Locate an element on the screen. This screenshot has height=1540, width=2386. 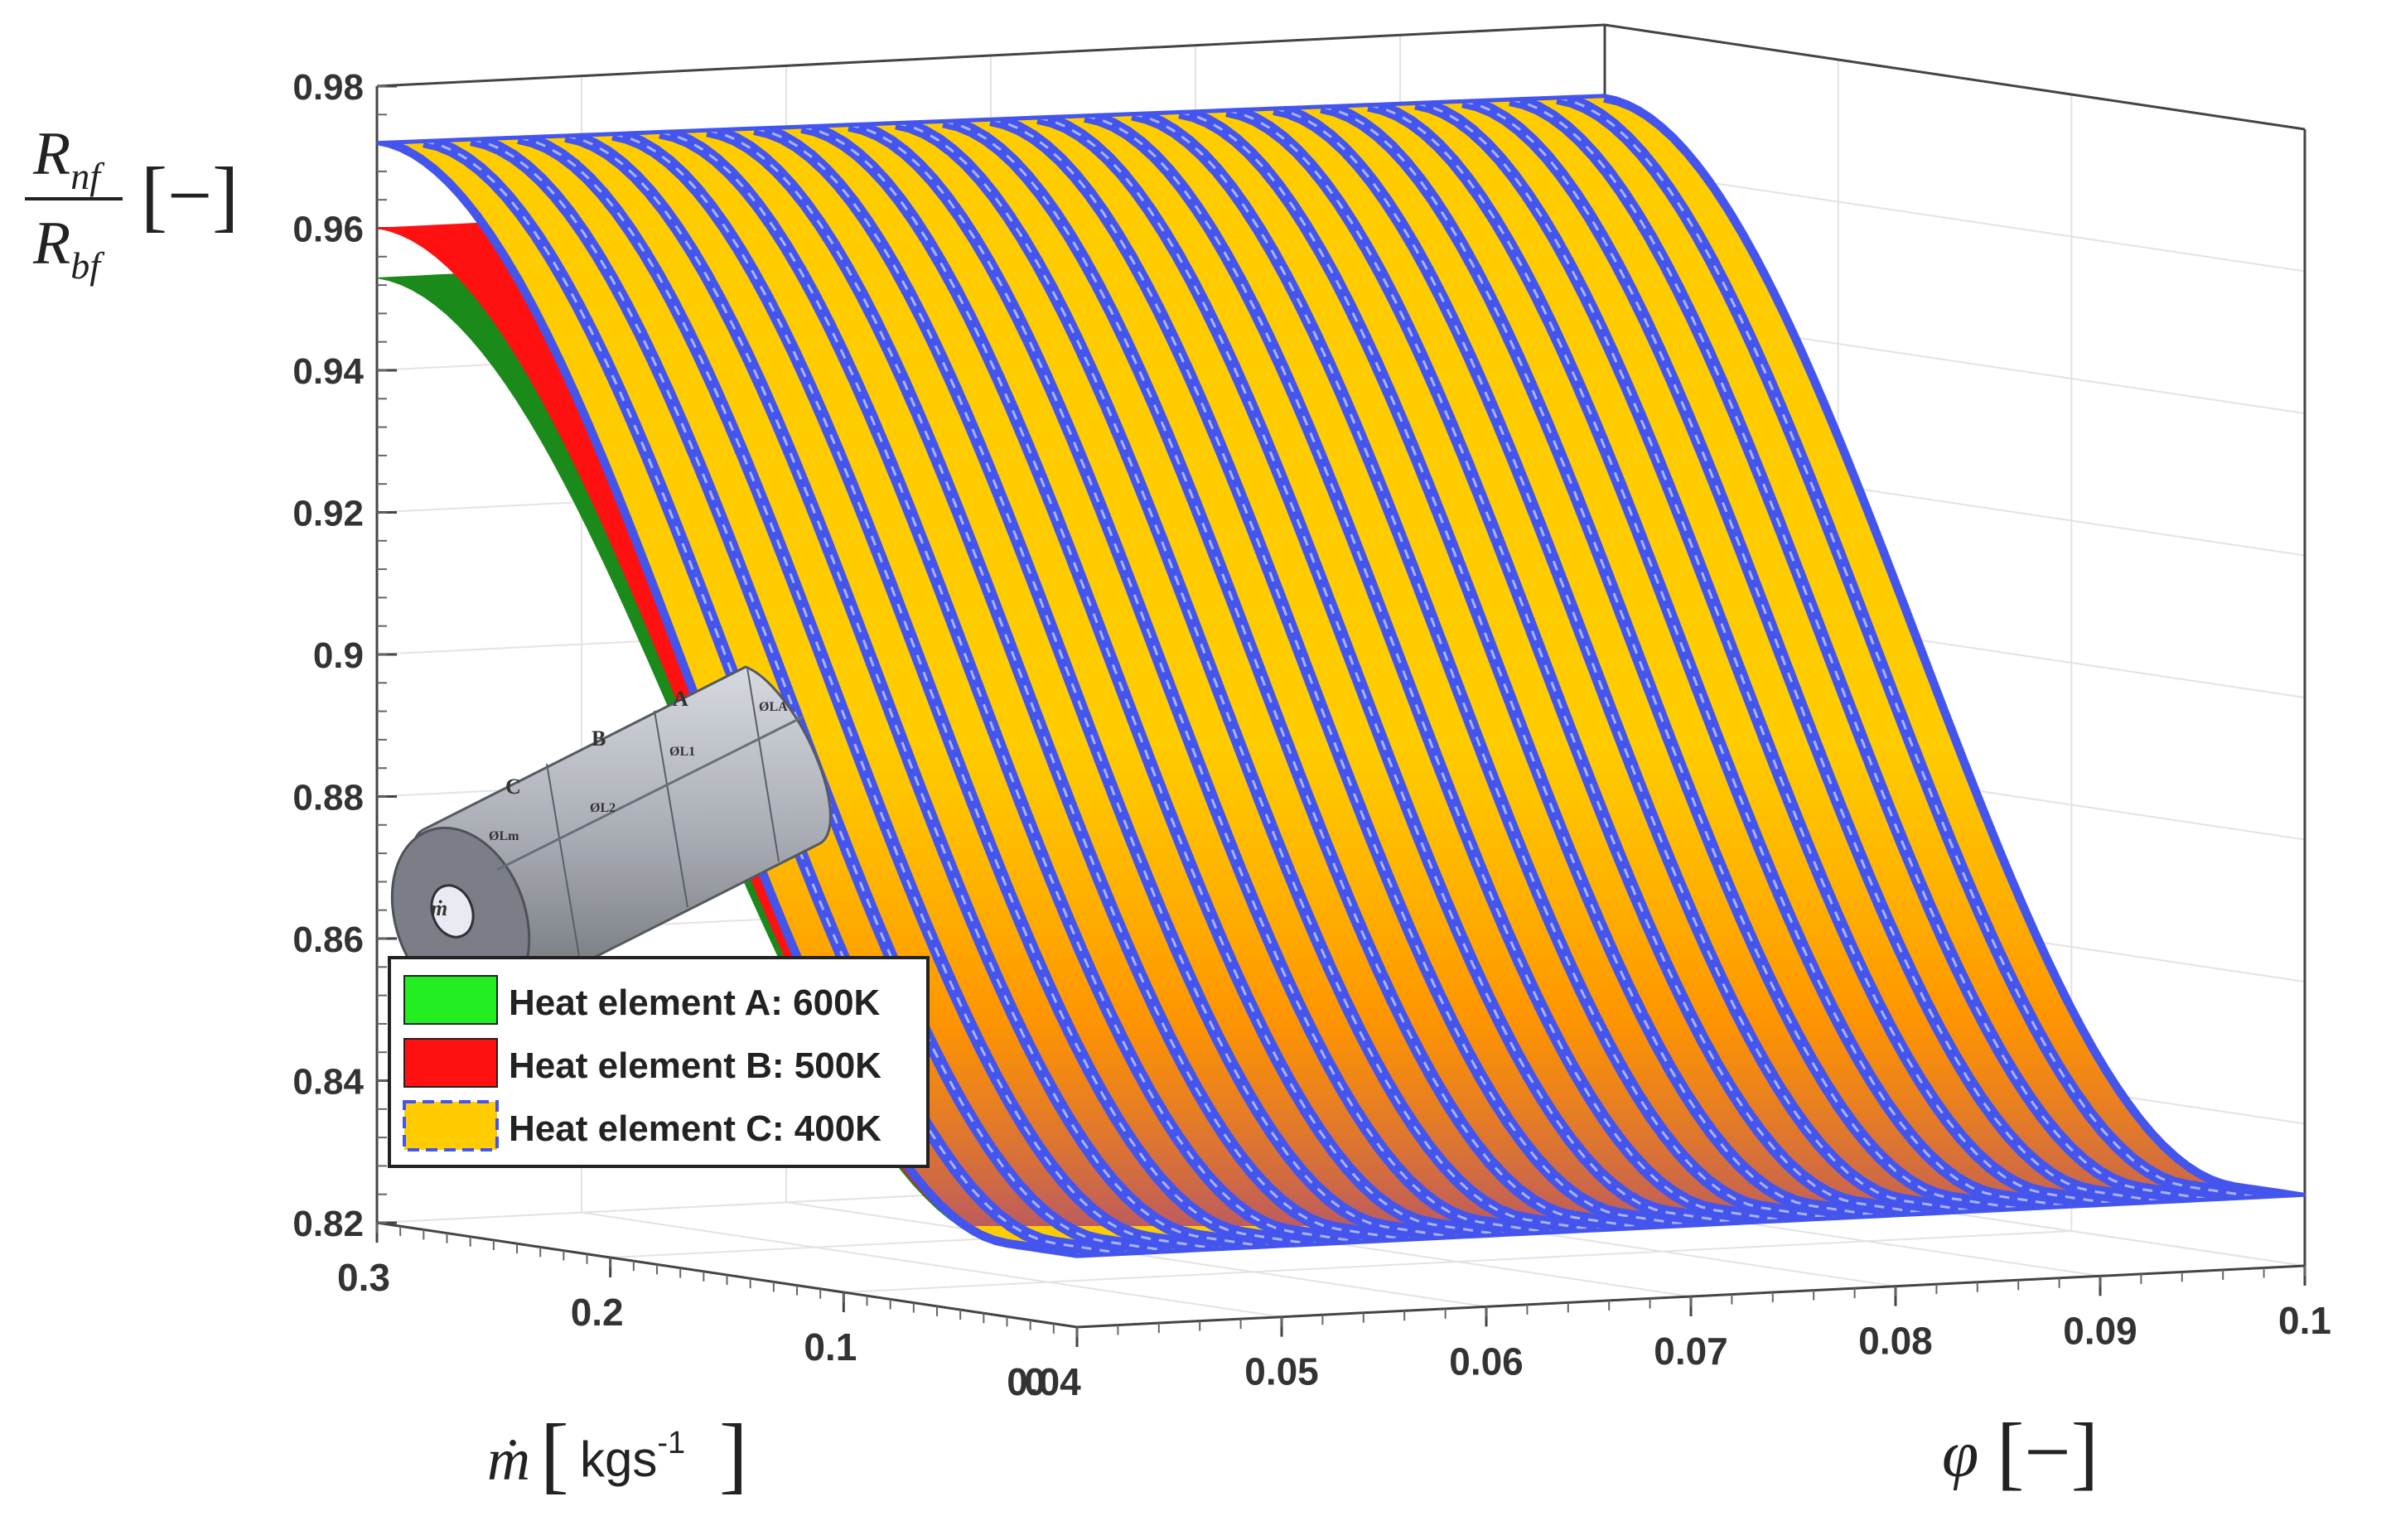
legend-swatch-c is located at coordinates (451, 1125).